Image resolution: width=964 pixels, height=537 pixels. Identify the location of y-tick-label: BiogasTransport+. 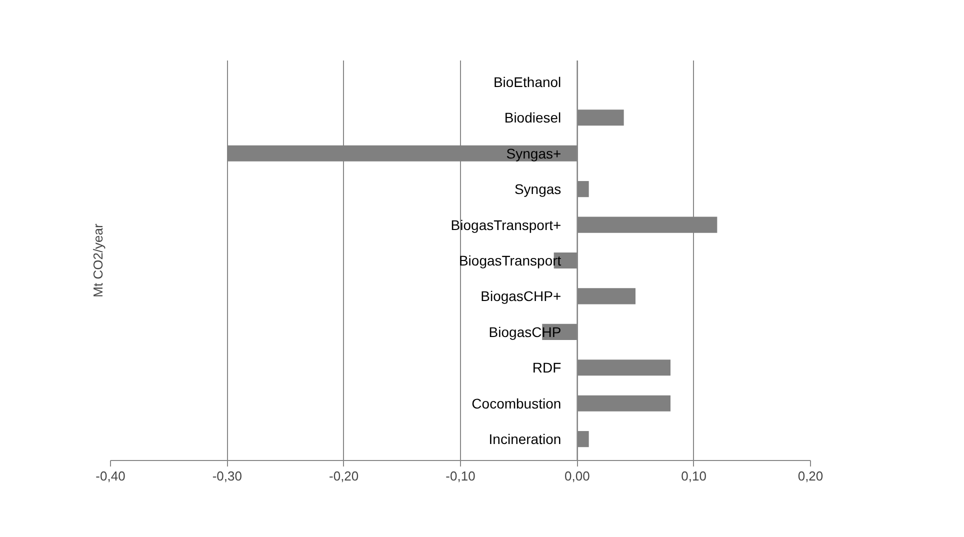
(506, 224).